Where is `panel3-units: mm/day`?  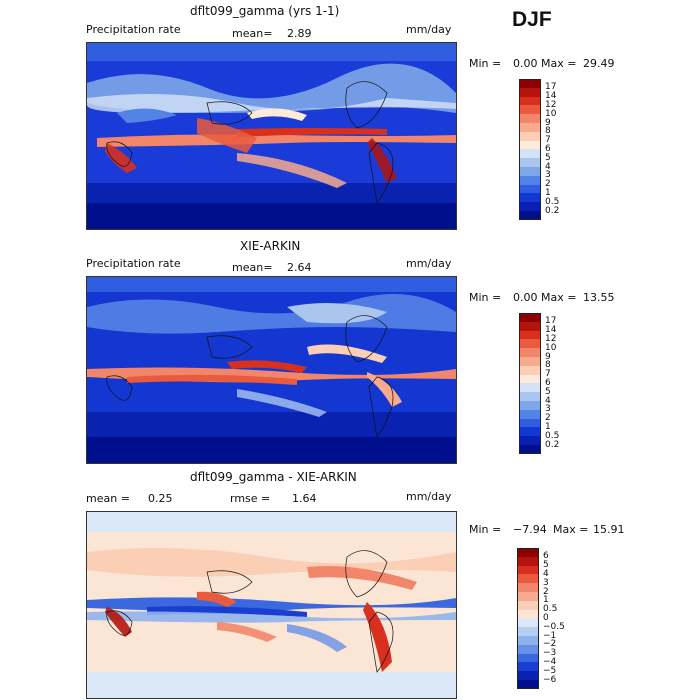
panel3-units: mm/day is located at coordinates (429, 496).